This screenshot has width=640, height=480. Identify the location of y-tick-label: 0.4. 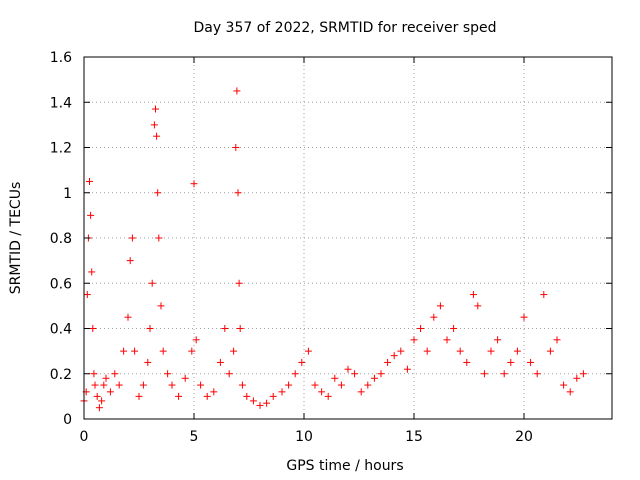
(61, 330).